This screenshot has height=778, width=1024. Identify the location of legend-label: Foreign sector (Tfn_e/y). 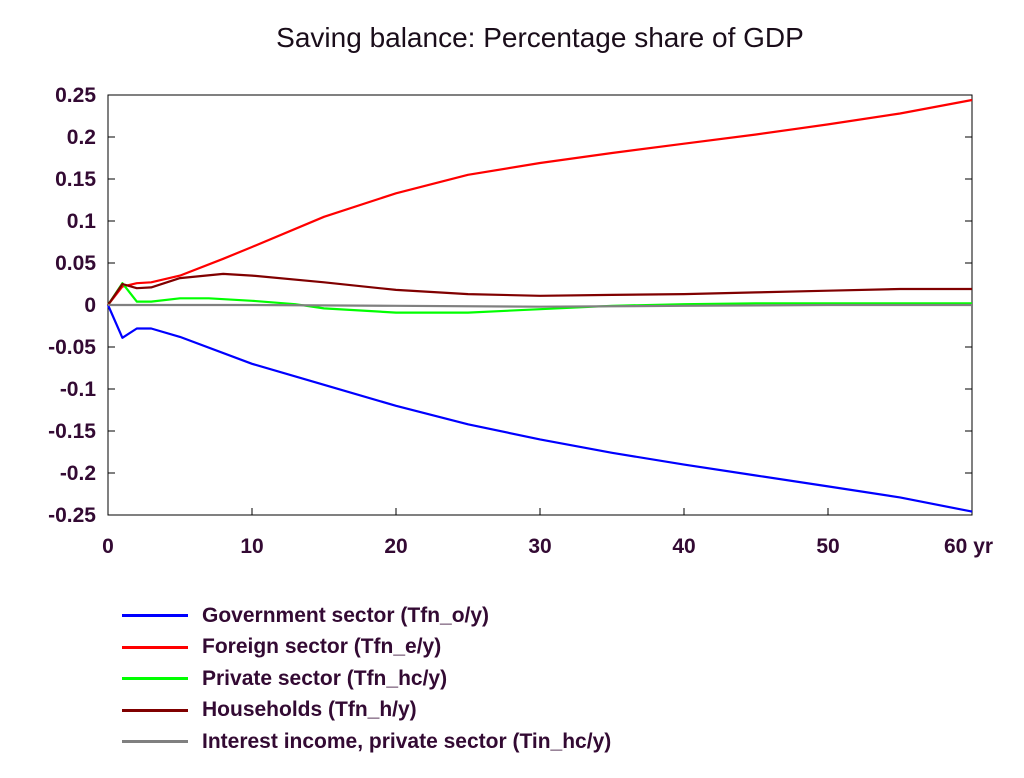
(322, 647).